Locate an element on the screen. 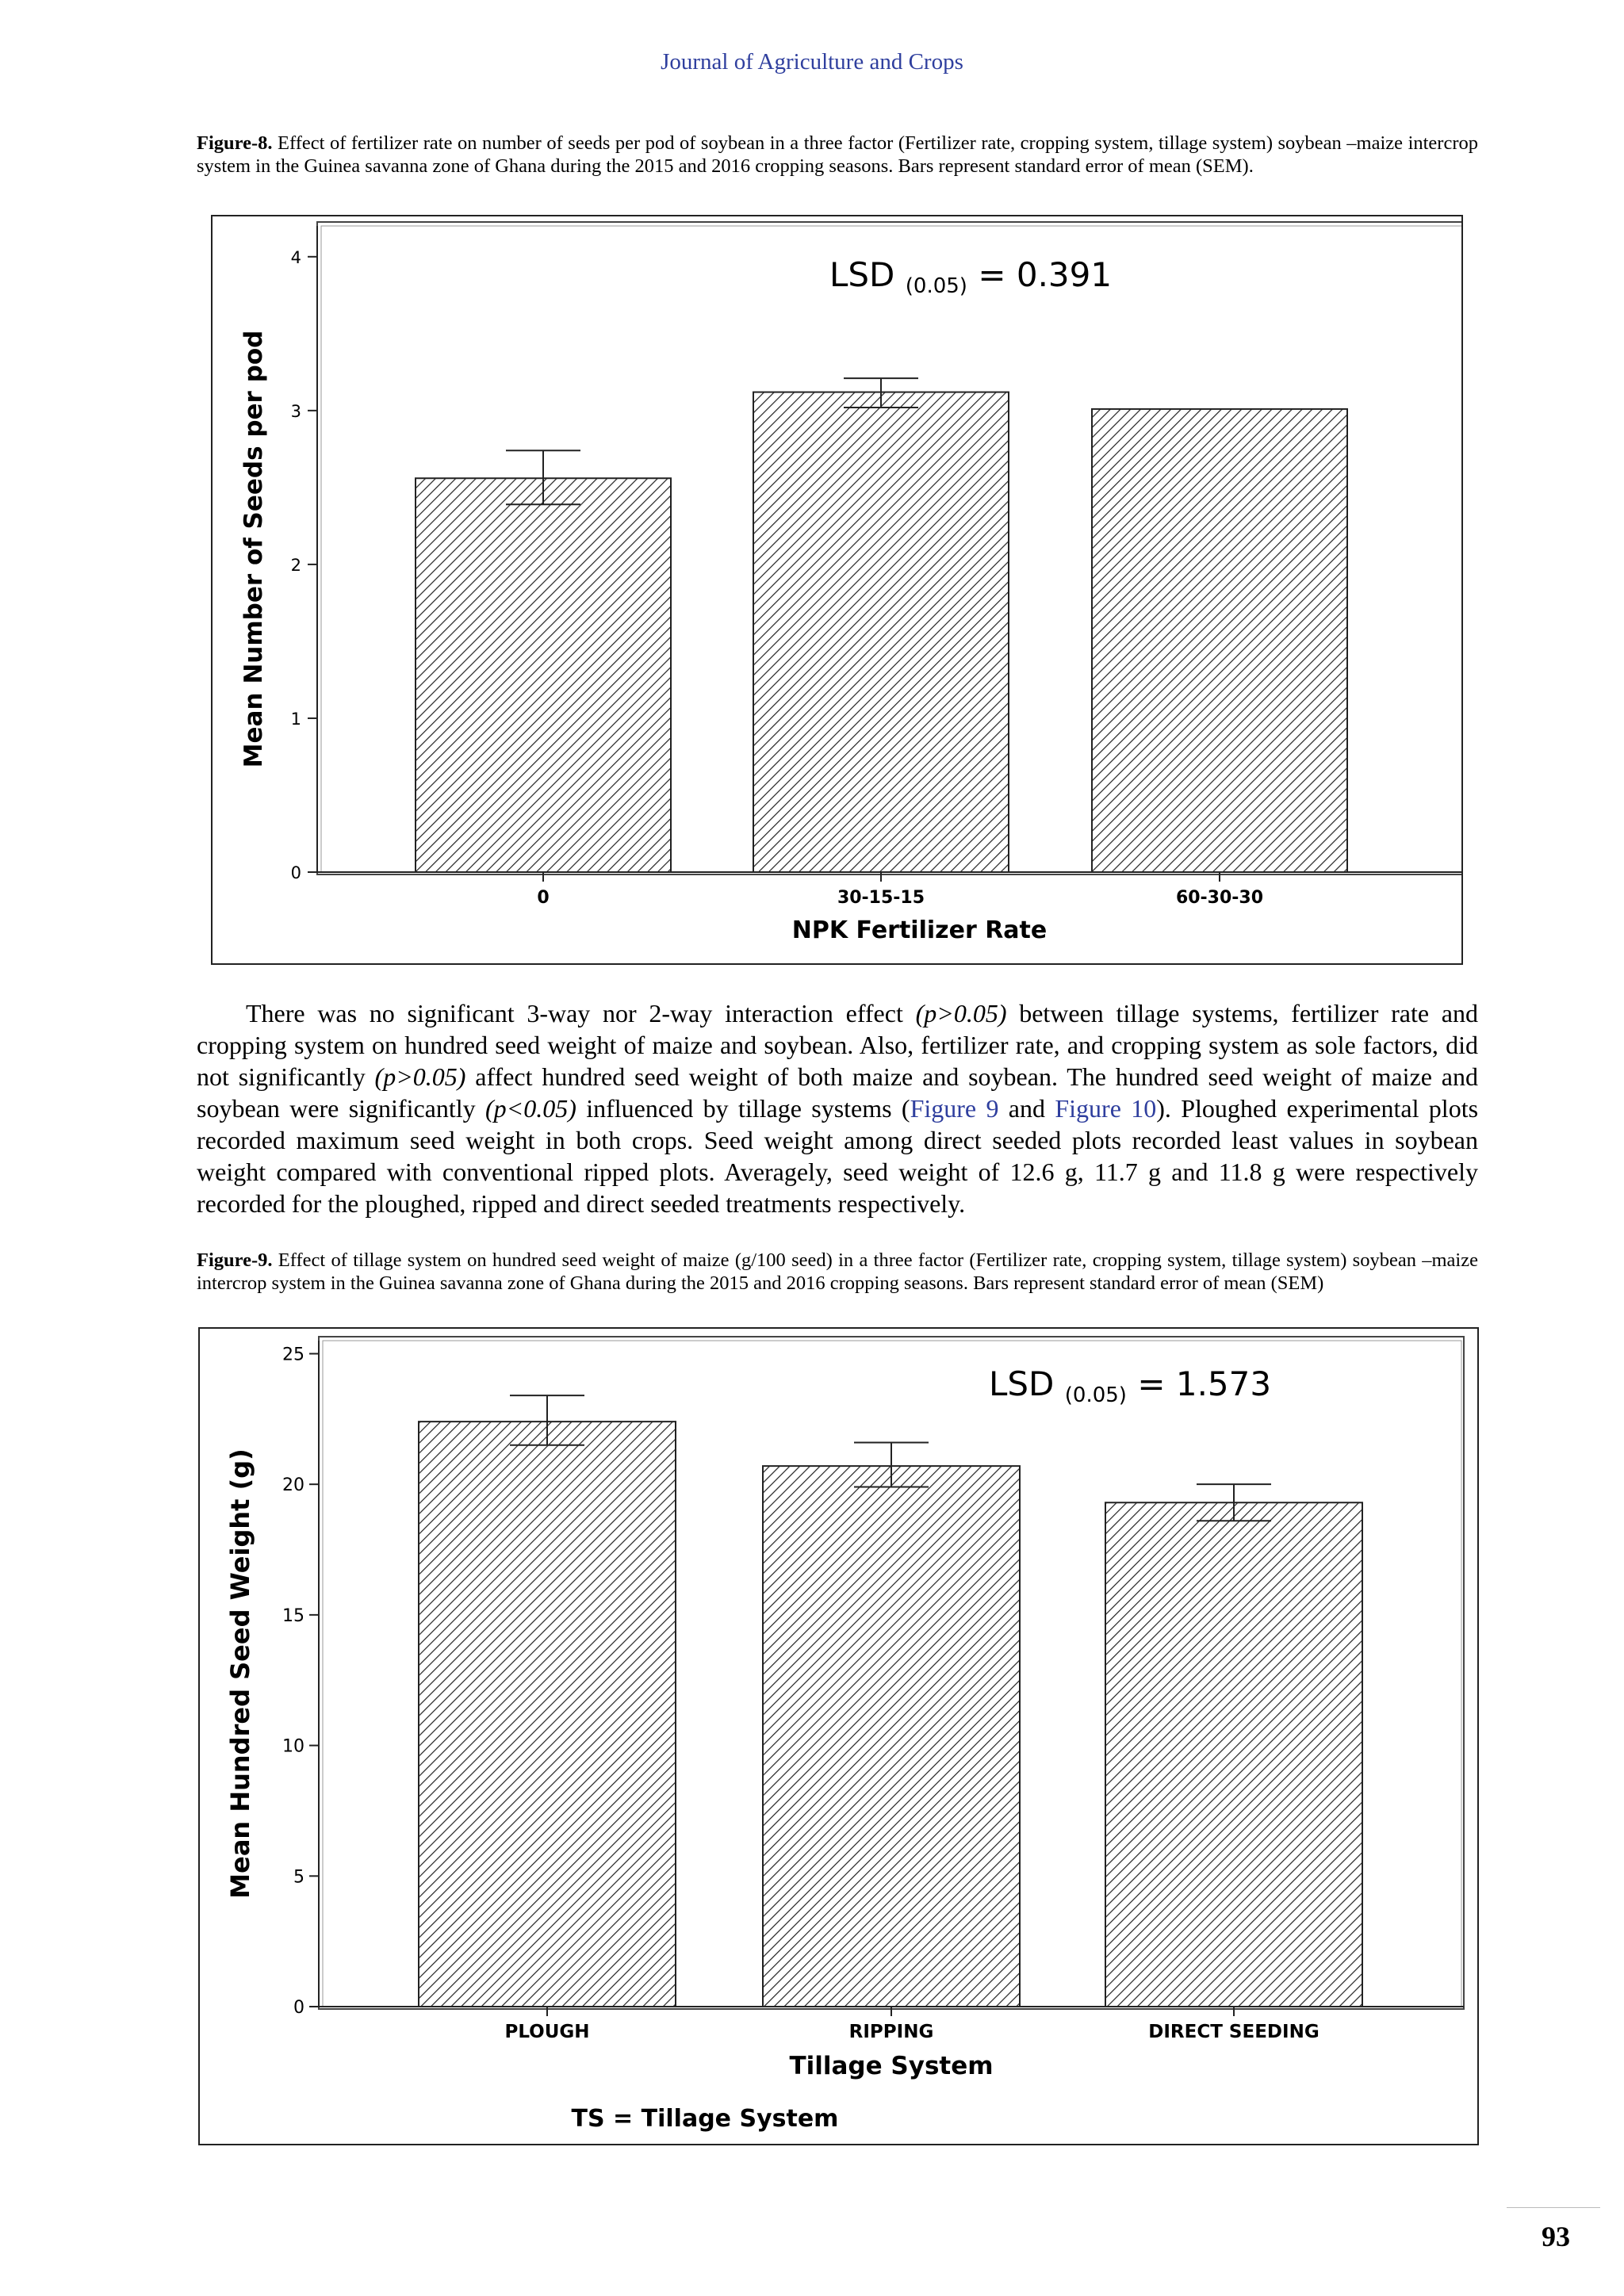 The height and width of the screenshot is (2296, 1624). fig9-category-label: DIRECT SEEDING is located at coordinates (1233, 2032).